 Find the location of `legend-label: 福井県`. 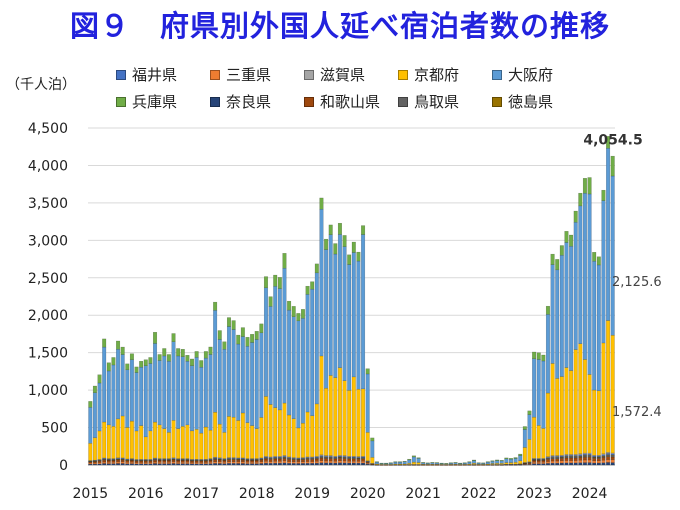

legend-label: 福井県 is located at coordinates (155, 75).